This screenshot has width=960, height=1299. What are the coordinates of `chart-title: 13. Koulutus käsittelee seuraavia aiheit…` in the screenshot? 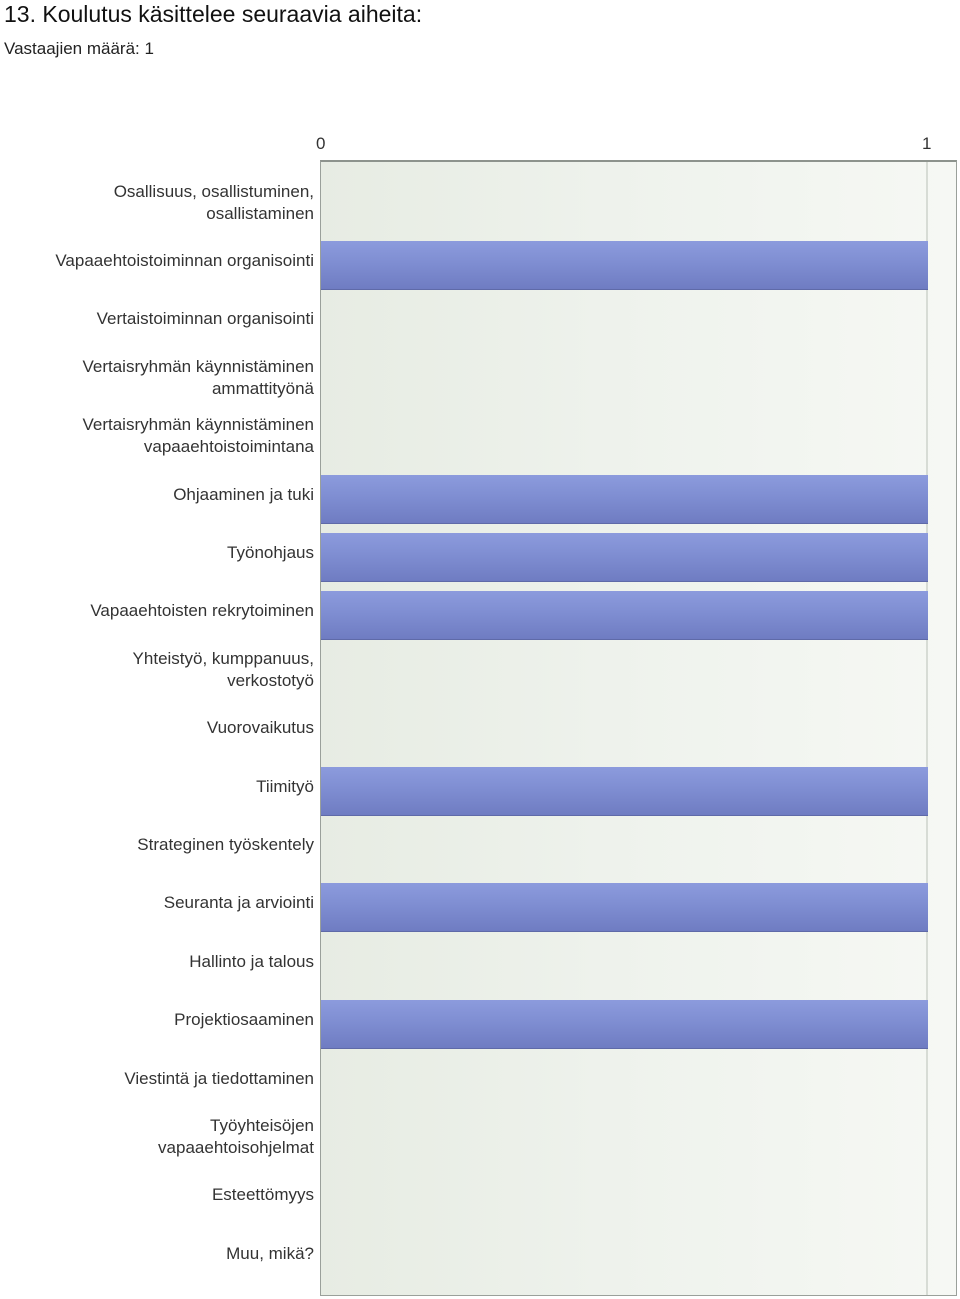 It's located at (213, 14).